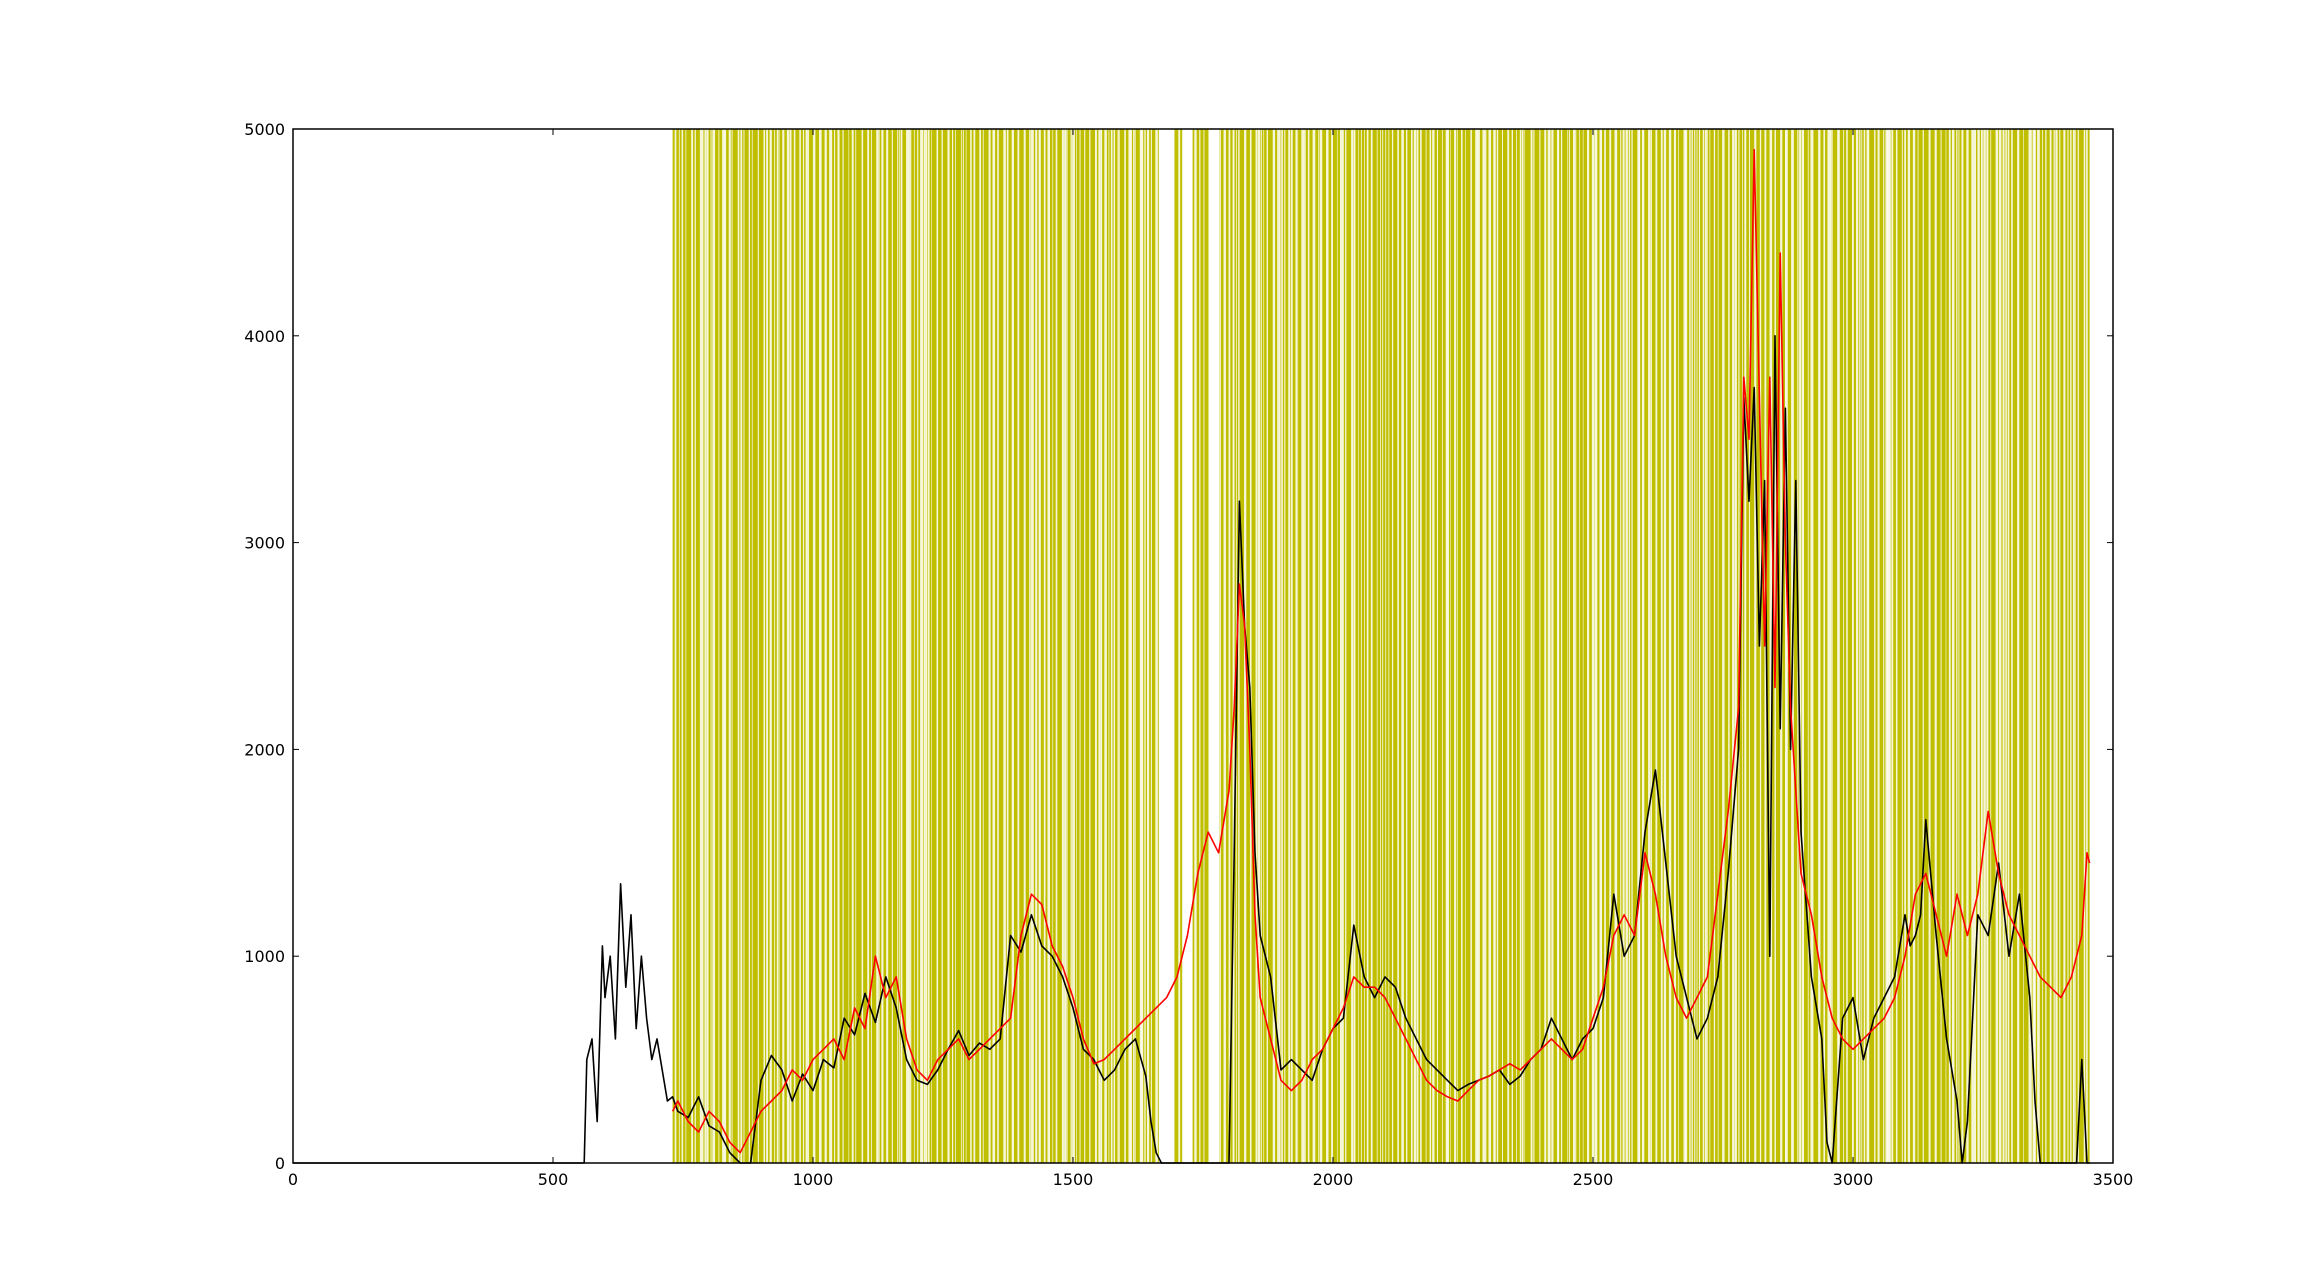 The height and width of the screenshot is (1277, 2318). What do you see at coordinates (264, 956) in the screenshot?
I see `y-tick-label: 1000` at bounding box center [264, 956].